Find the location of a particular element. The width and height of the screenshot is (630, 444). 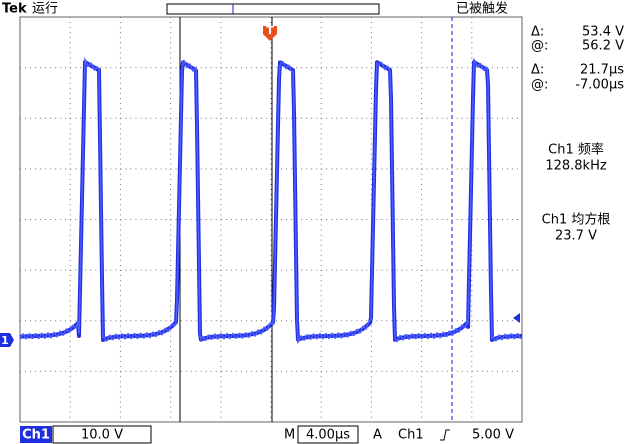

timebase-label: M is located at coordinates (289, 435).